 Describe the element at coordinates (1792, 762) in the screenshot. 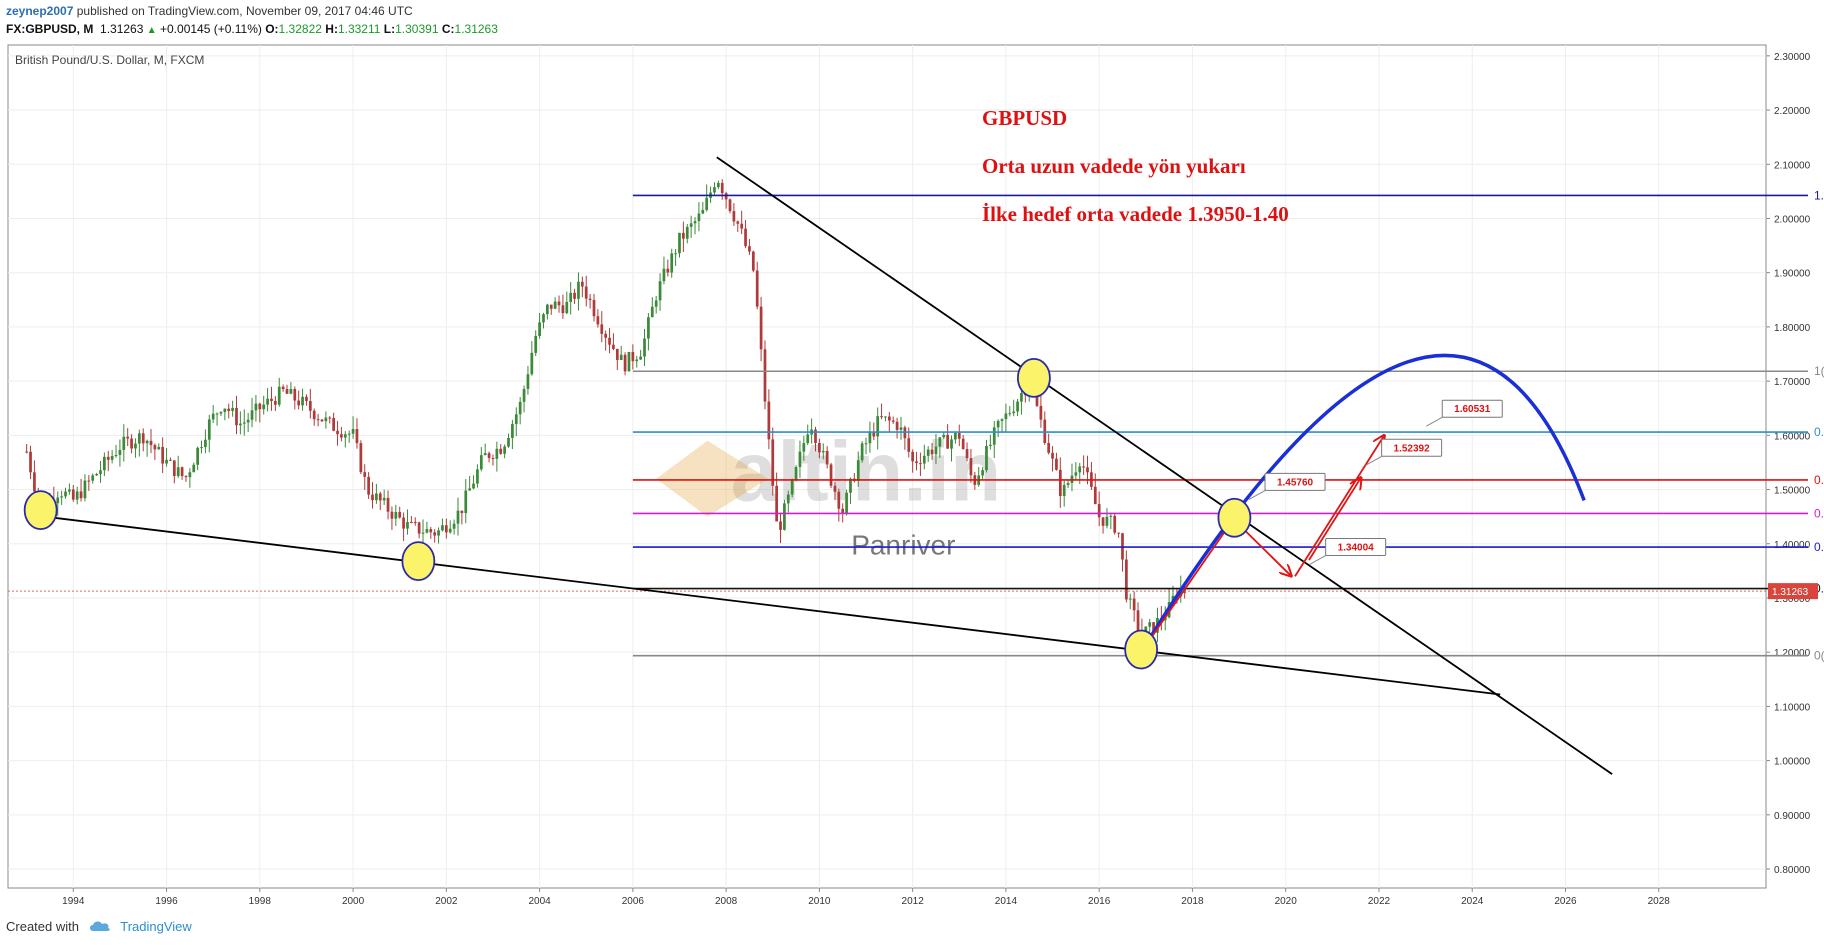

I see `y-tick-label: 1.00000` at that location.